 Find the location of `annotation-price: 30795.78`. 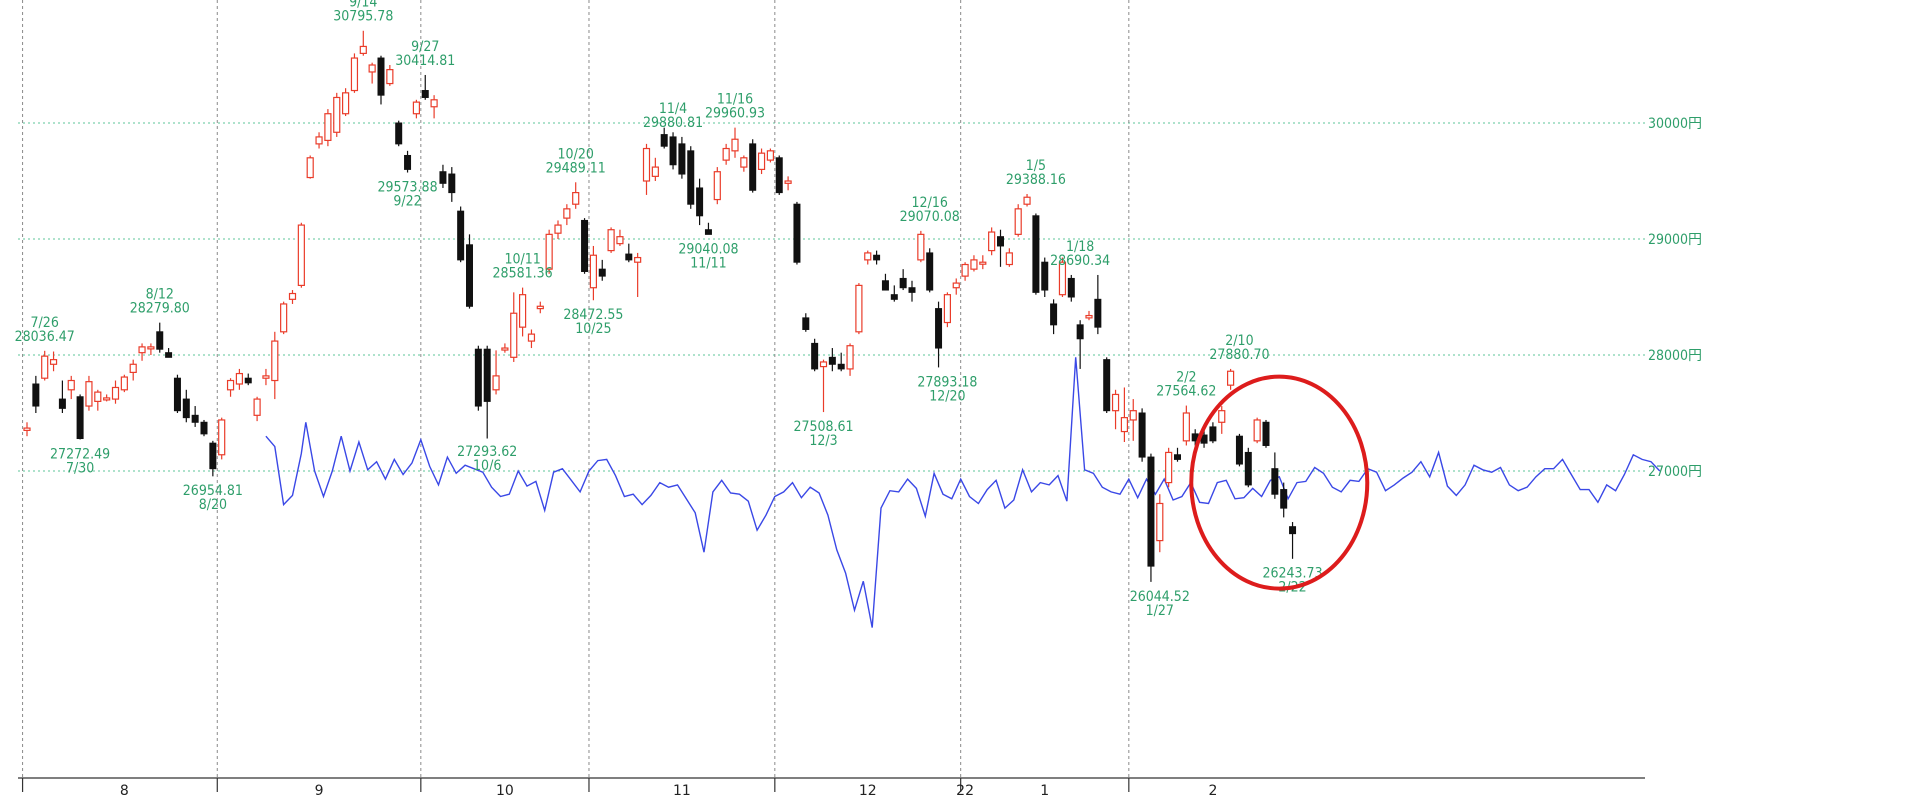

annotation-price: 30795.78 is located at coordinates (363, 17).